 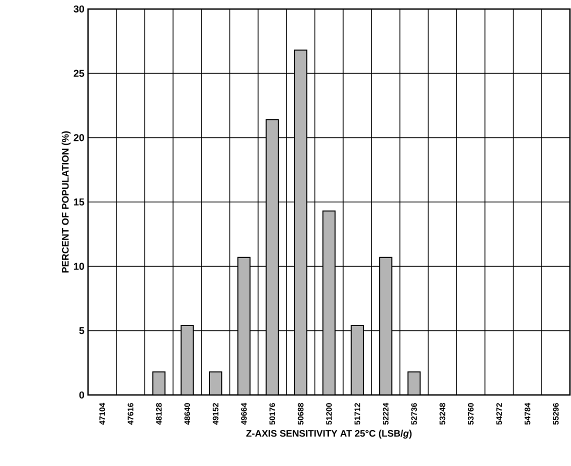 What do you see at coordinates (81, 395) in the screenshot?
I see `y-tick-label: 0` at bounding box center [81, 395].